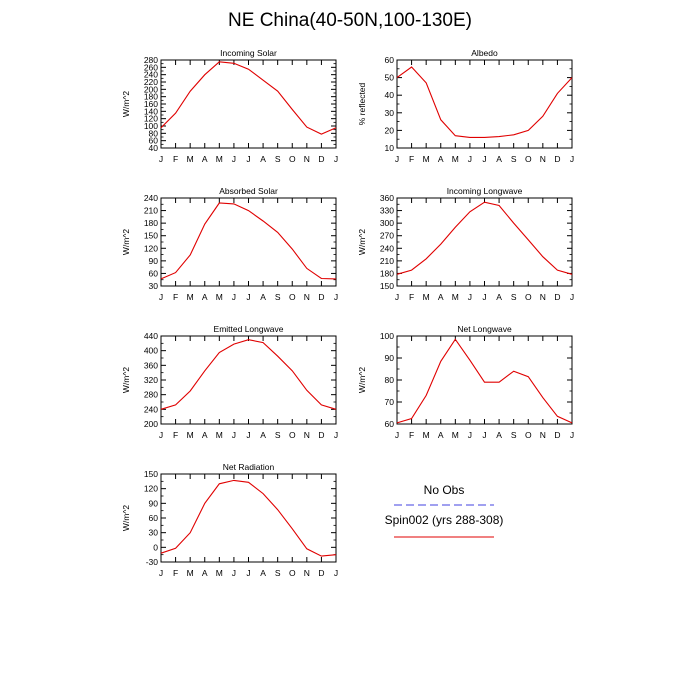 Image resolution: width=700 pixels, height=700 pixels. What do you see at coordinates (249, 467) in the screenshot?
I see `panel-title: Net Radiation` at bounding box center [249, 467].